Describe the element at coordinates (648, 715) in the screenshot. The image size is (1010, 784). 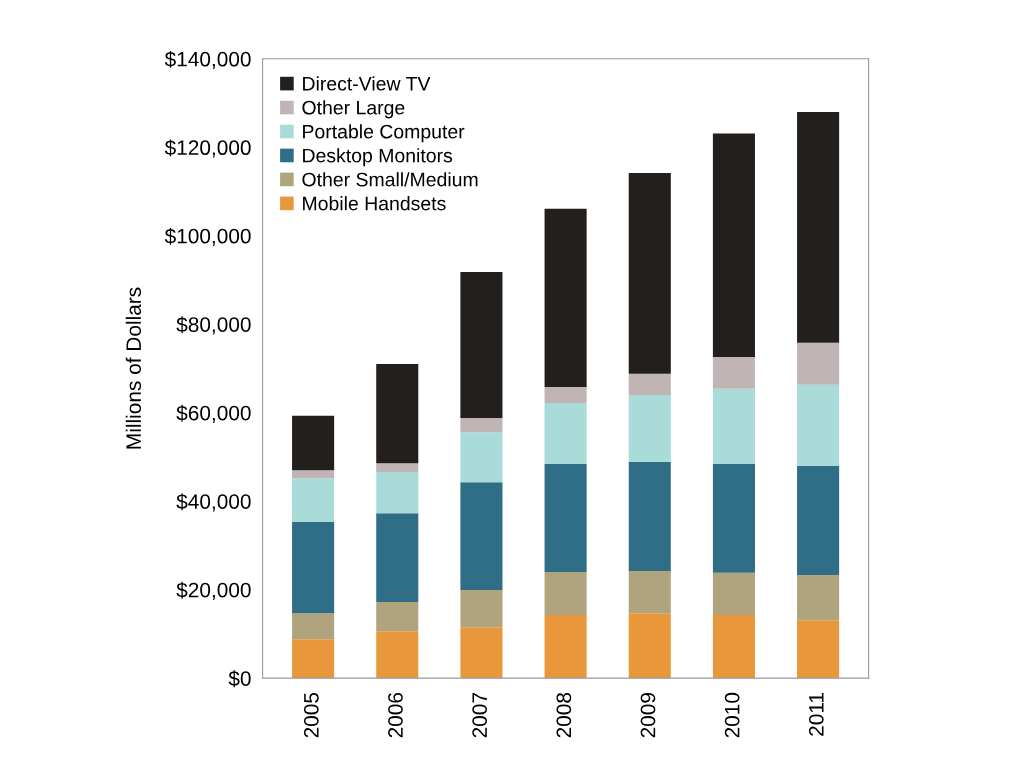
I see `x-tick-label: 2009` at that location.